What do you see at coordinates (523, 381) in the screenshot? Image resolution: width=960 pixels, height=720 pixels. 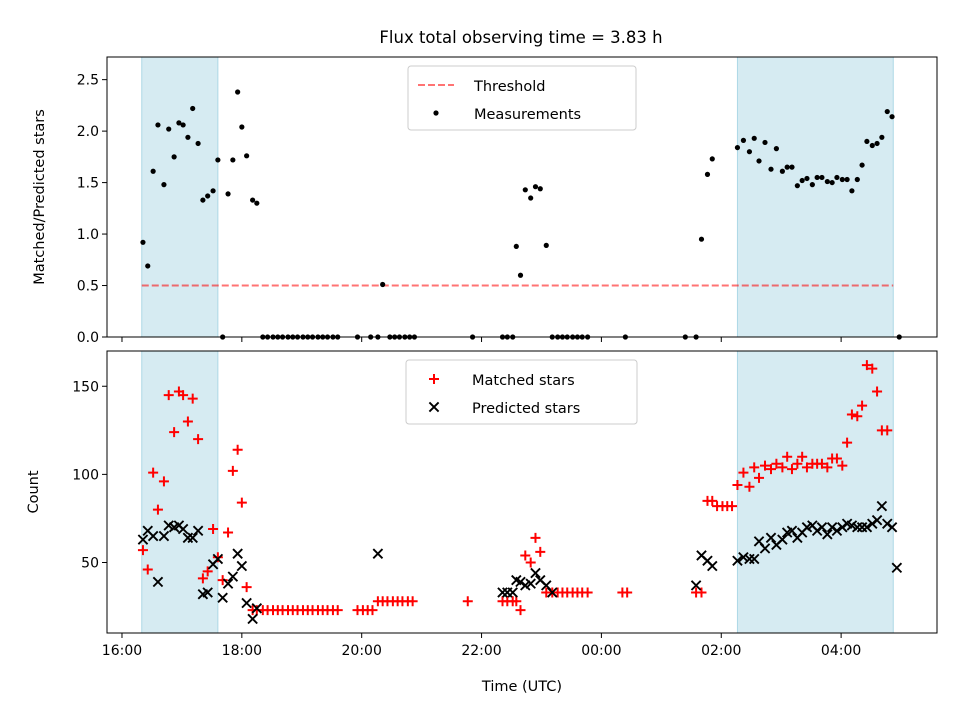 I see `legend-label: Matched stars` at bounding box center [523, 381].